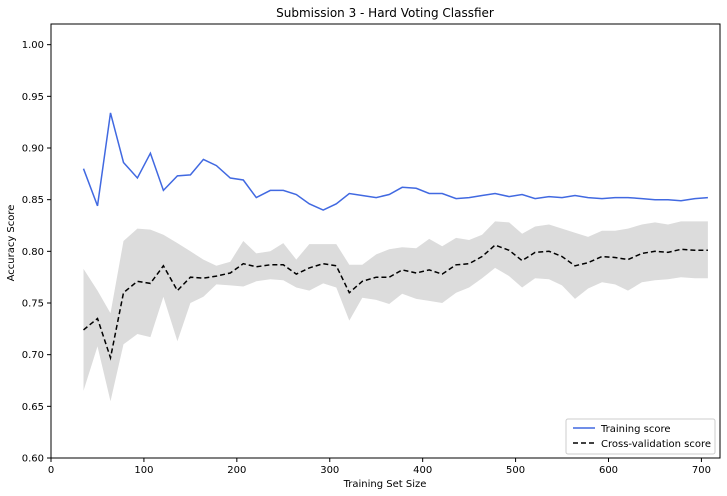  Describe the element at coordinates (385, 484) in the screenshot. I see `x-axis-label: Training Set Size` at that location.